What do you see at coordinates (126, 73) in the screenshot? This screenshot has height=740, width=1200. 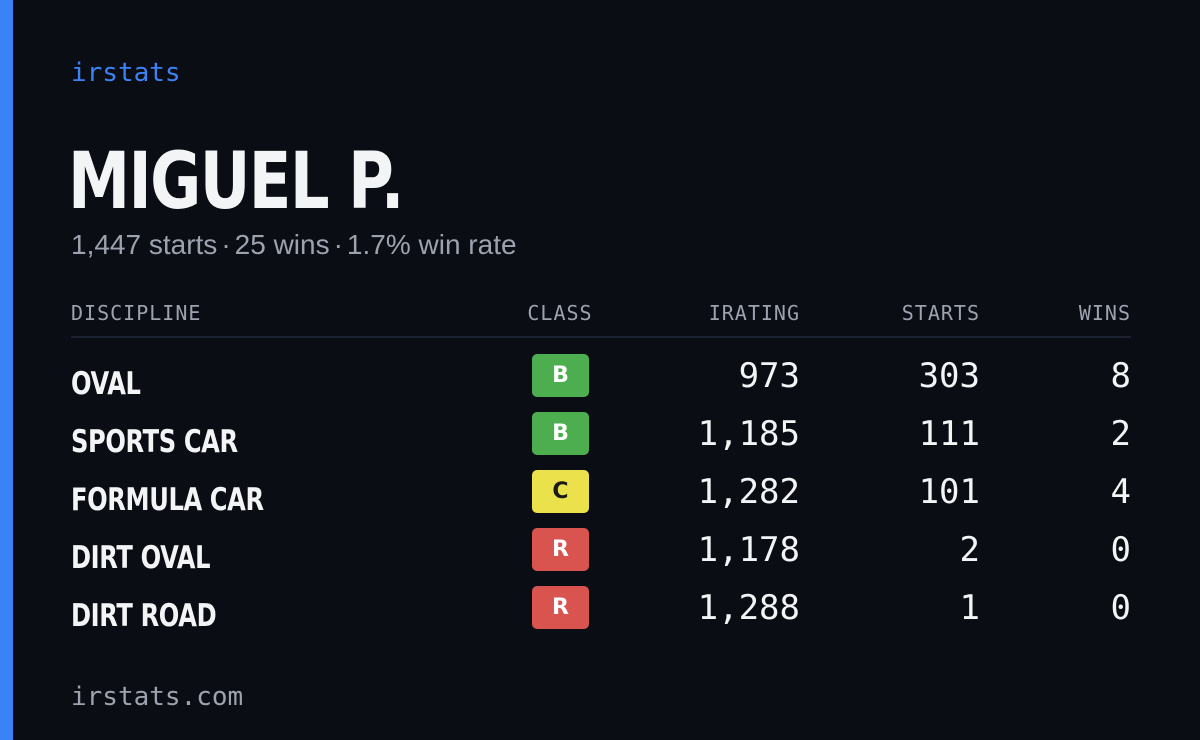 I see `brand-logo: irstats` at bounding box center [126, 73].